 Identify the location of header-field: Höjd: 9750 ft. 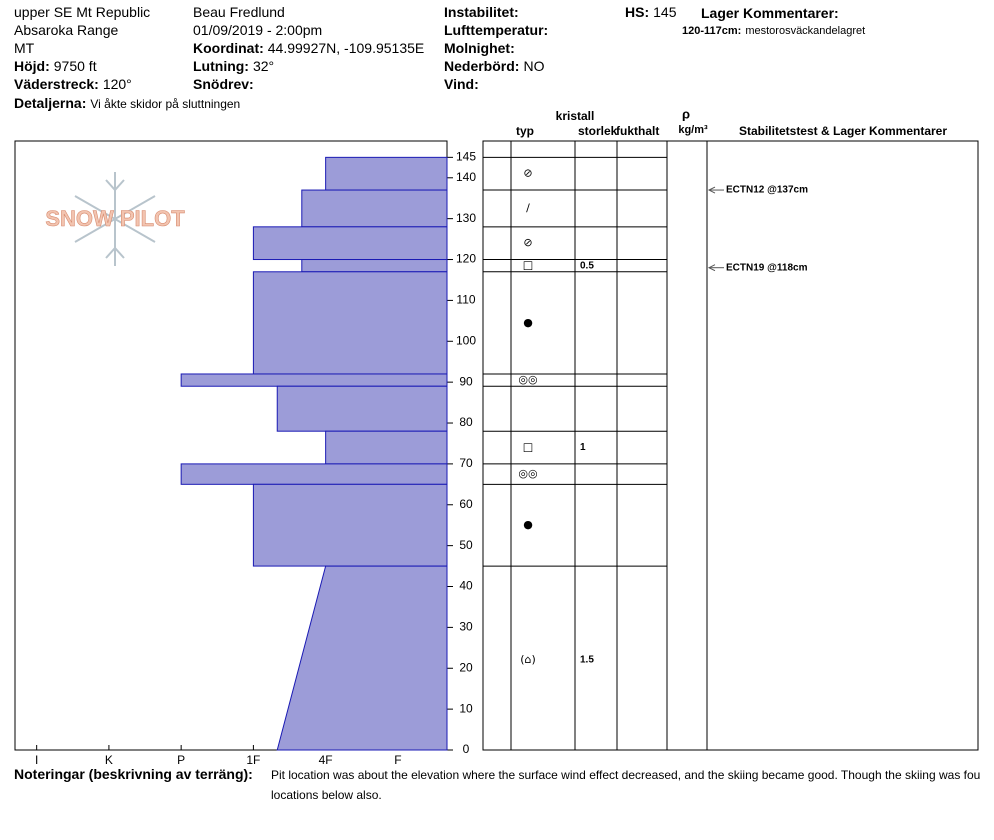
(55, 66).